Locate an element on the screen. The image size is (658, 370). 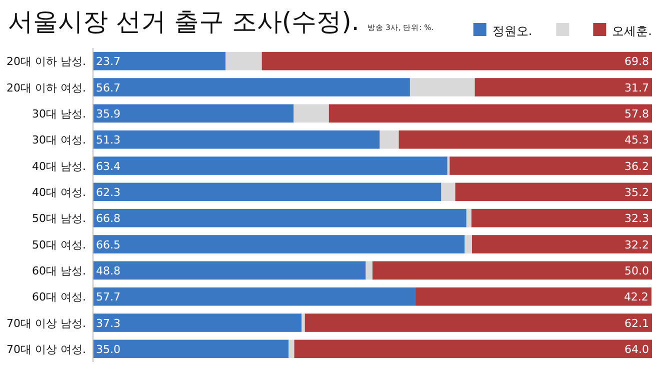
data-label: 32.2 is located at coordinates (636, 245).